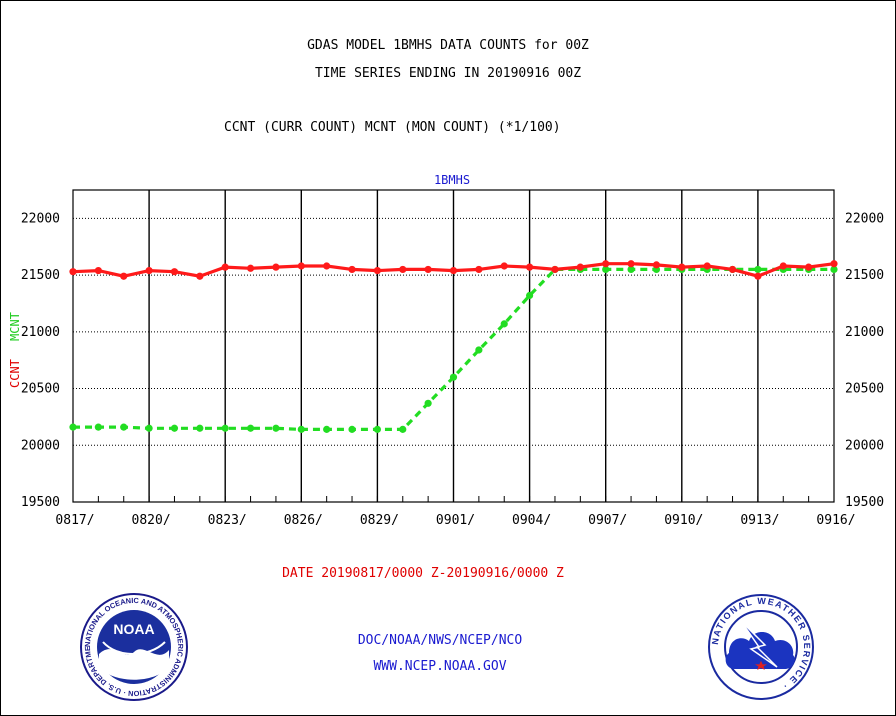  Describe the element at coordinates (40, 275) in the screenshot. I see `y-tick-label-left: 21500` at that location.